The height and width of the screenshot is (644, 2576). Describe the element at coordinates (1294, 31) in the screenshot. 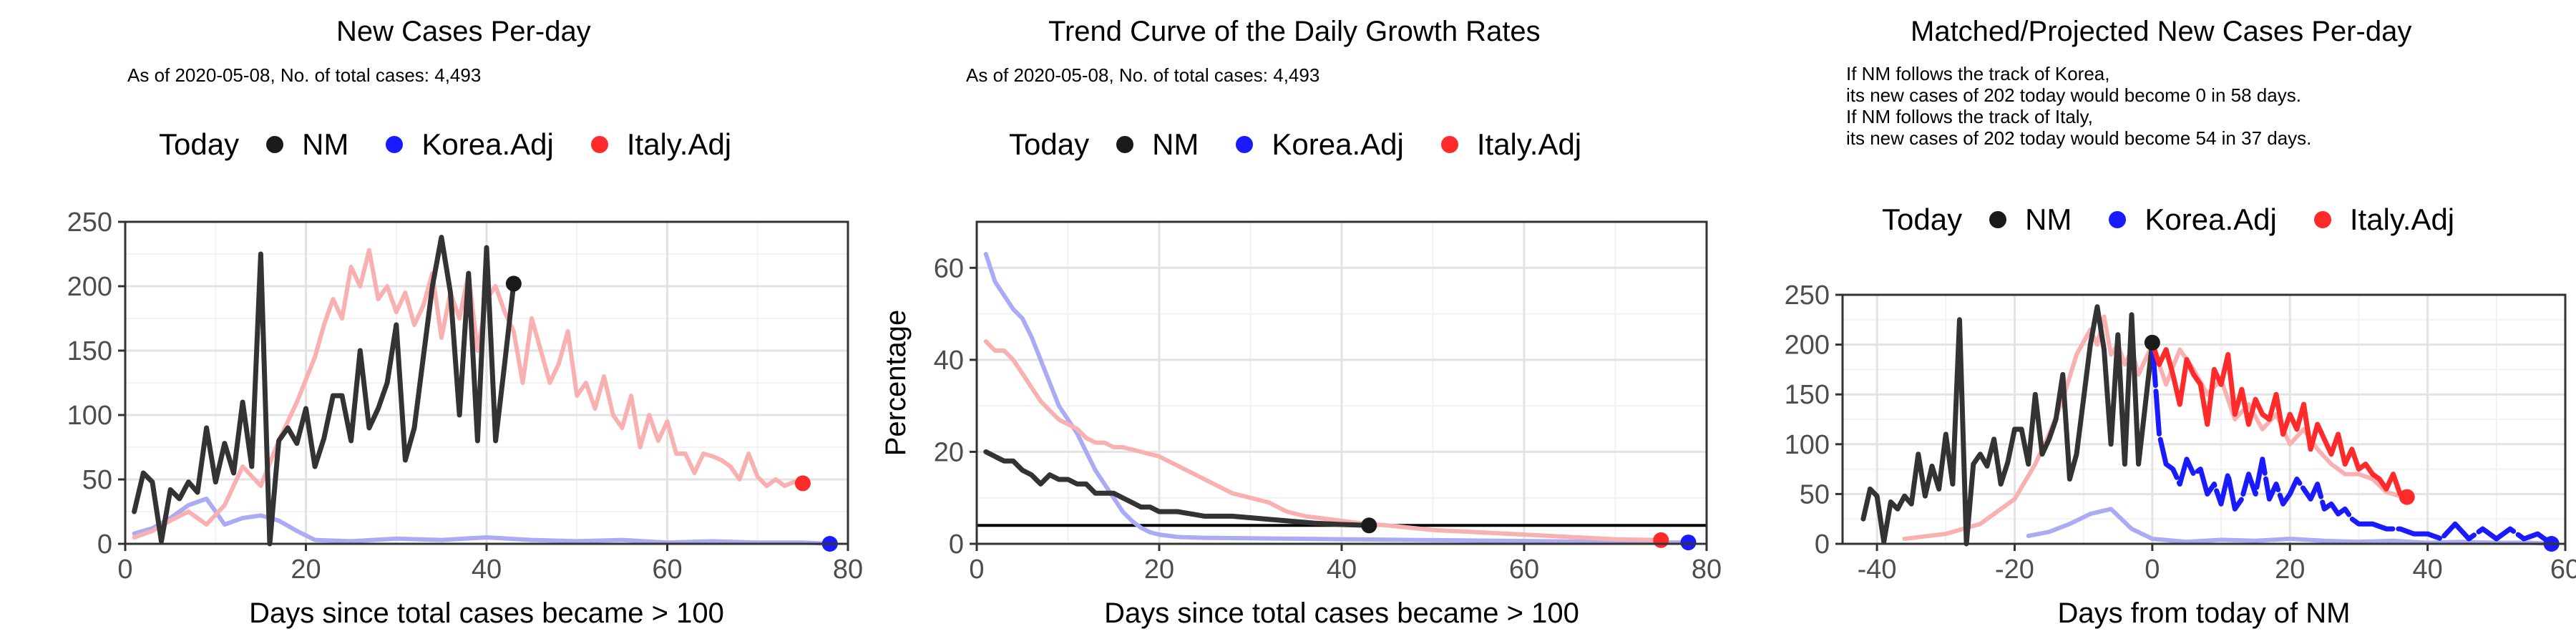

I see `chart-title: Trend Curve of the Daily Growth Rates` at that location.